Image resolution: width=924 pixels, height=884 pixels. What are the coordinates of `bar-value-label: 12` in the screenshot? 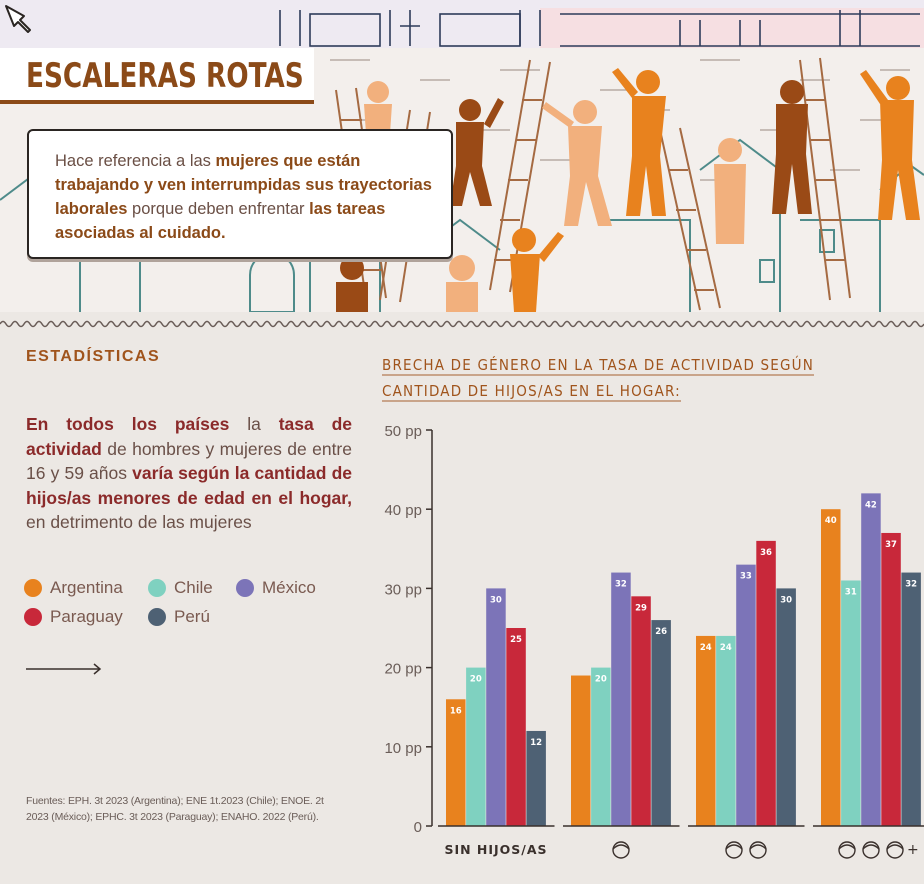 It's located at (536, 743).